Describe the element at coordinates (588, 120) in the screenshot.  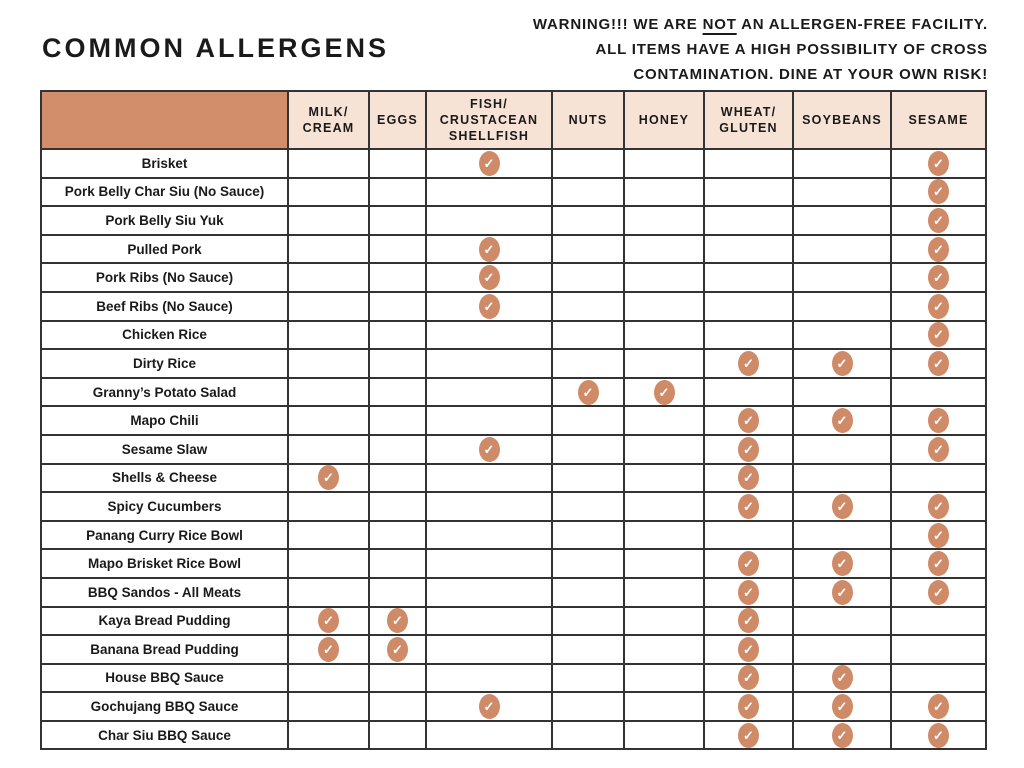
I see `column-header-nuts: NUTS` at that location.